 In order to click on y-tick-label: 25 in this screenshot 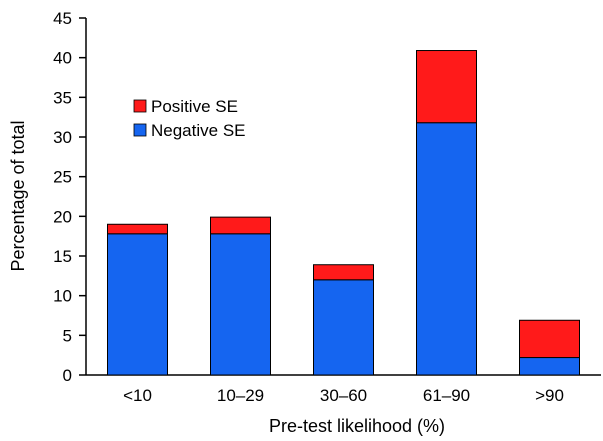, I will do `click(62, 177)`.